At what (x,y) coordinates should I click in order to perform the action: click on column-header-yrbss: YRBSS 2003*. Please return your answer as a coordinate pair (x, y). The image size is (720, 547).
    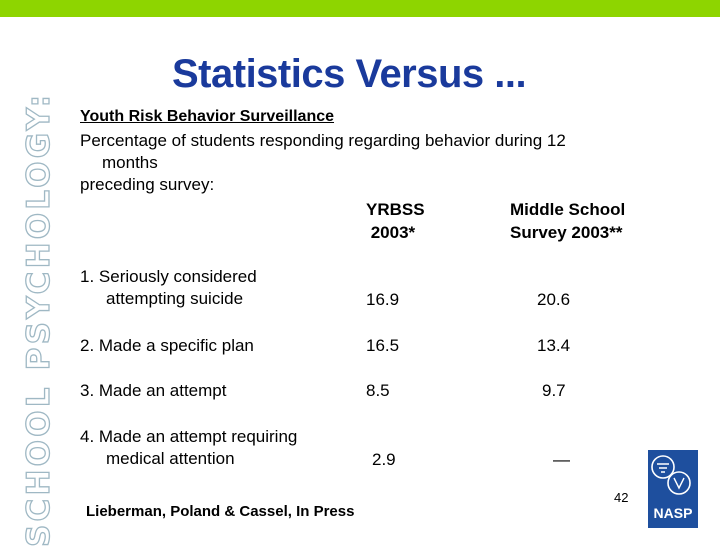
    Looking at the image, I should click on (395, 221).